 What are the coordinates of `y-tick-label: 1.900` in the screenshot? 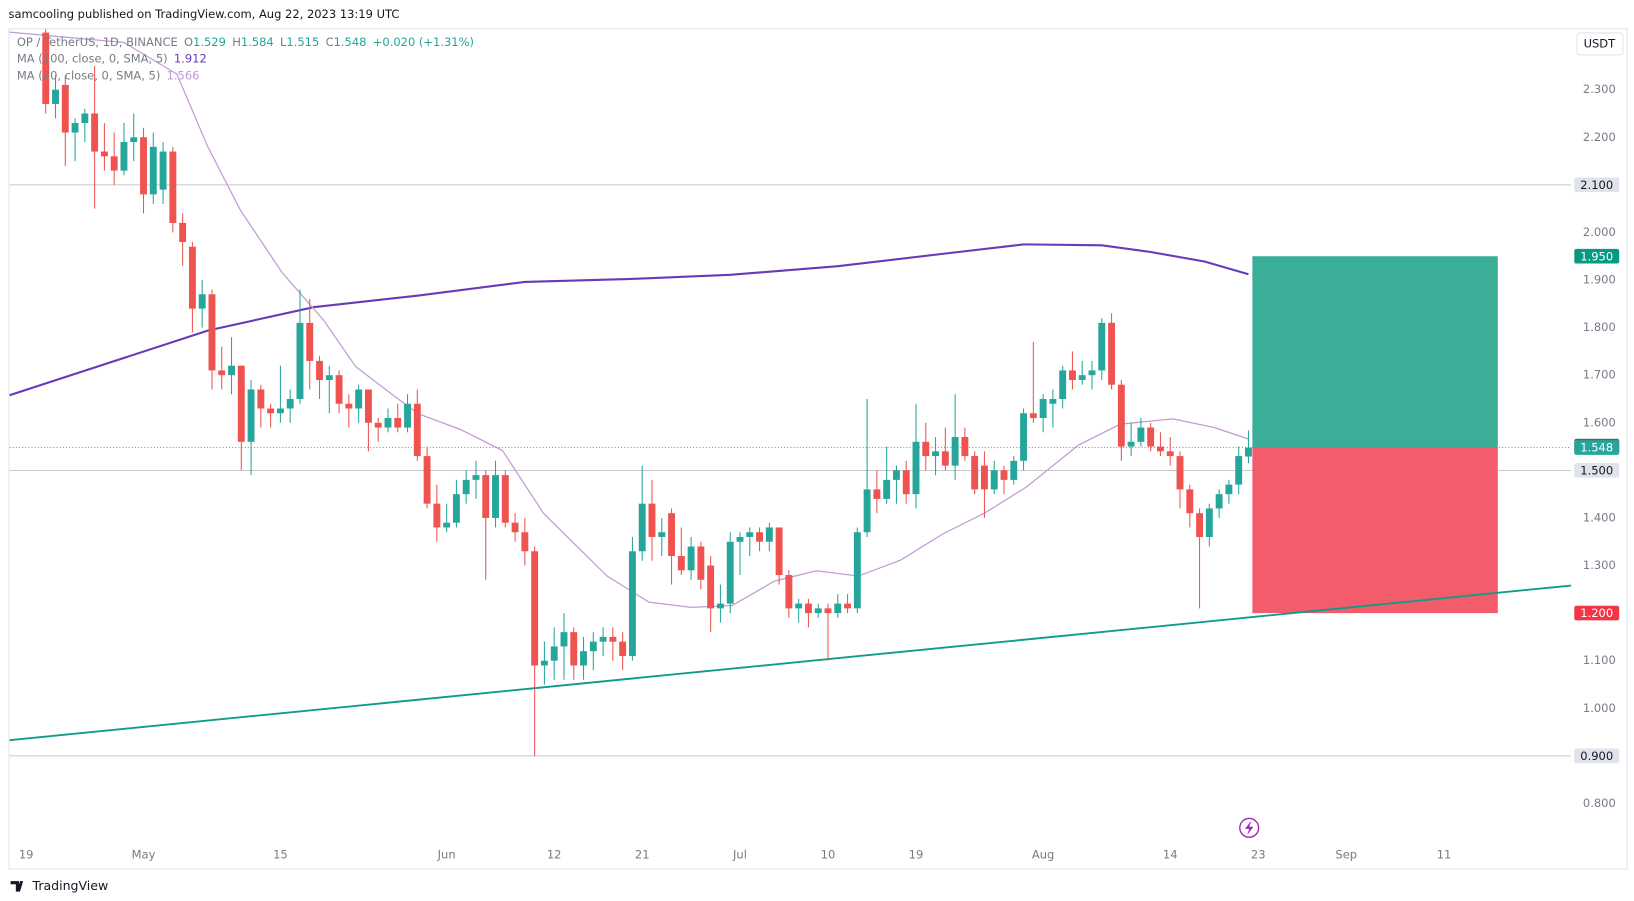 It's located at (1599, 280).